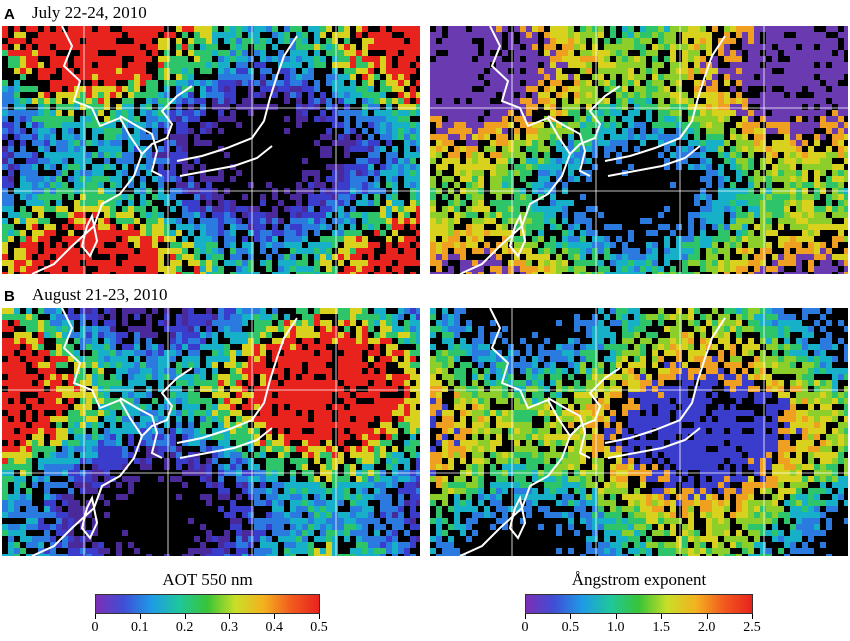 This screenshot has width=850, height=641. I want to click on colorbar-tick-label: 0.1, so click(140, 627).